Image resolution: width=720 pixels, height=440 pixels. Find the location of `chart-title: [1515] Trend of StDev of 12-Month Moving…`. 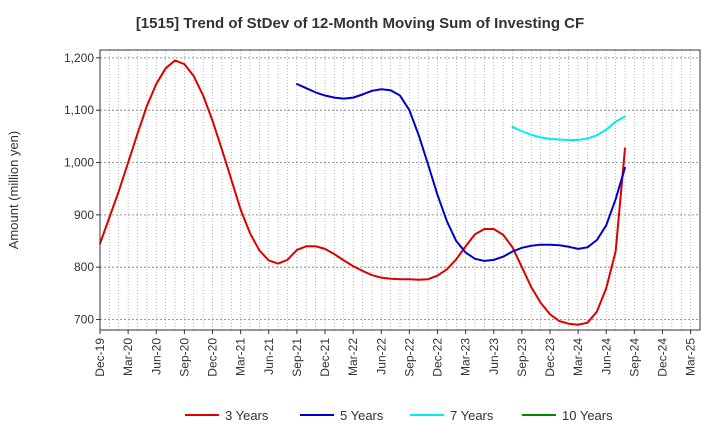

chart-title: [1515] Trend of StDev of 12-Month Moving… is located at coordinates (360, 23).